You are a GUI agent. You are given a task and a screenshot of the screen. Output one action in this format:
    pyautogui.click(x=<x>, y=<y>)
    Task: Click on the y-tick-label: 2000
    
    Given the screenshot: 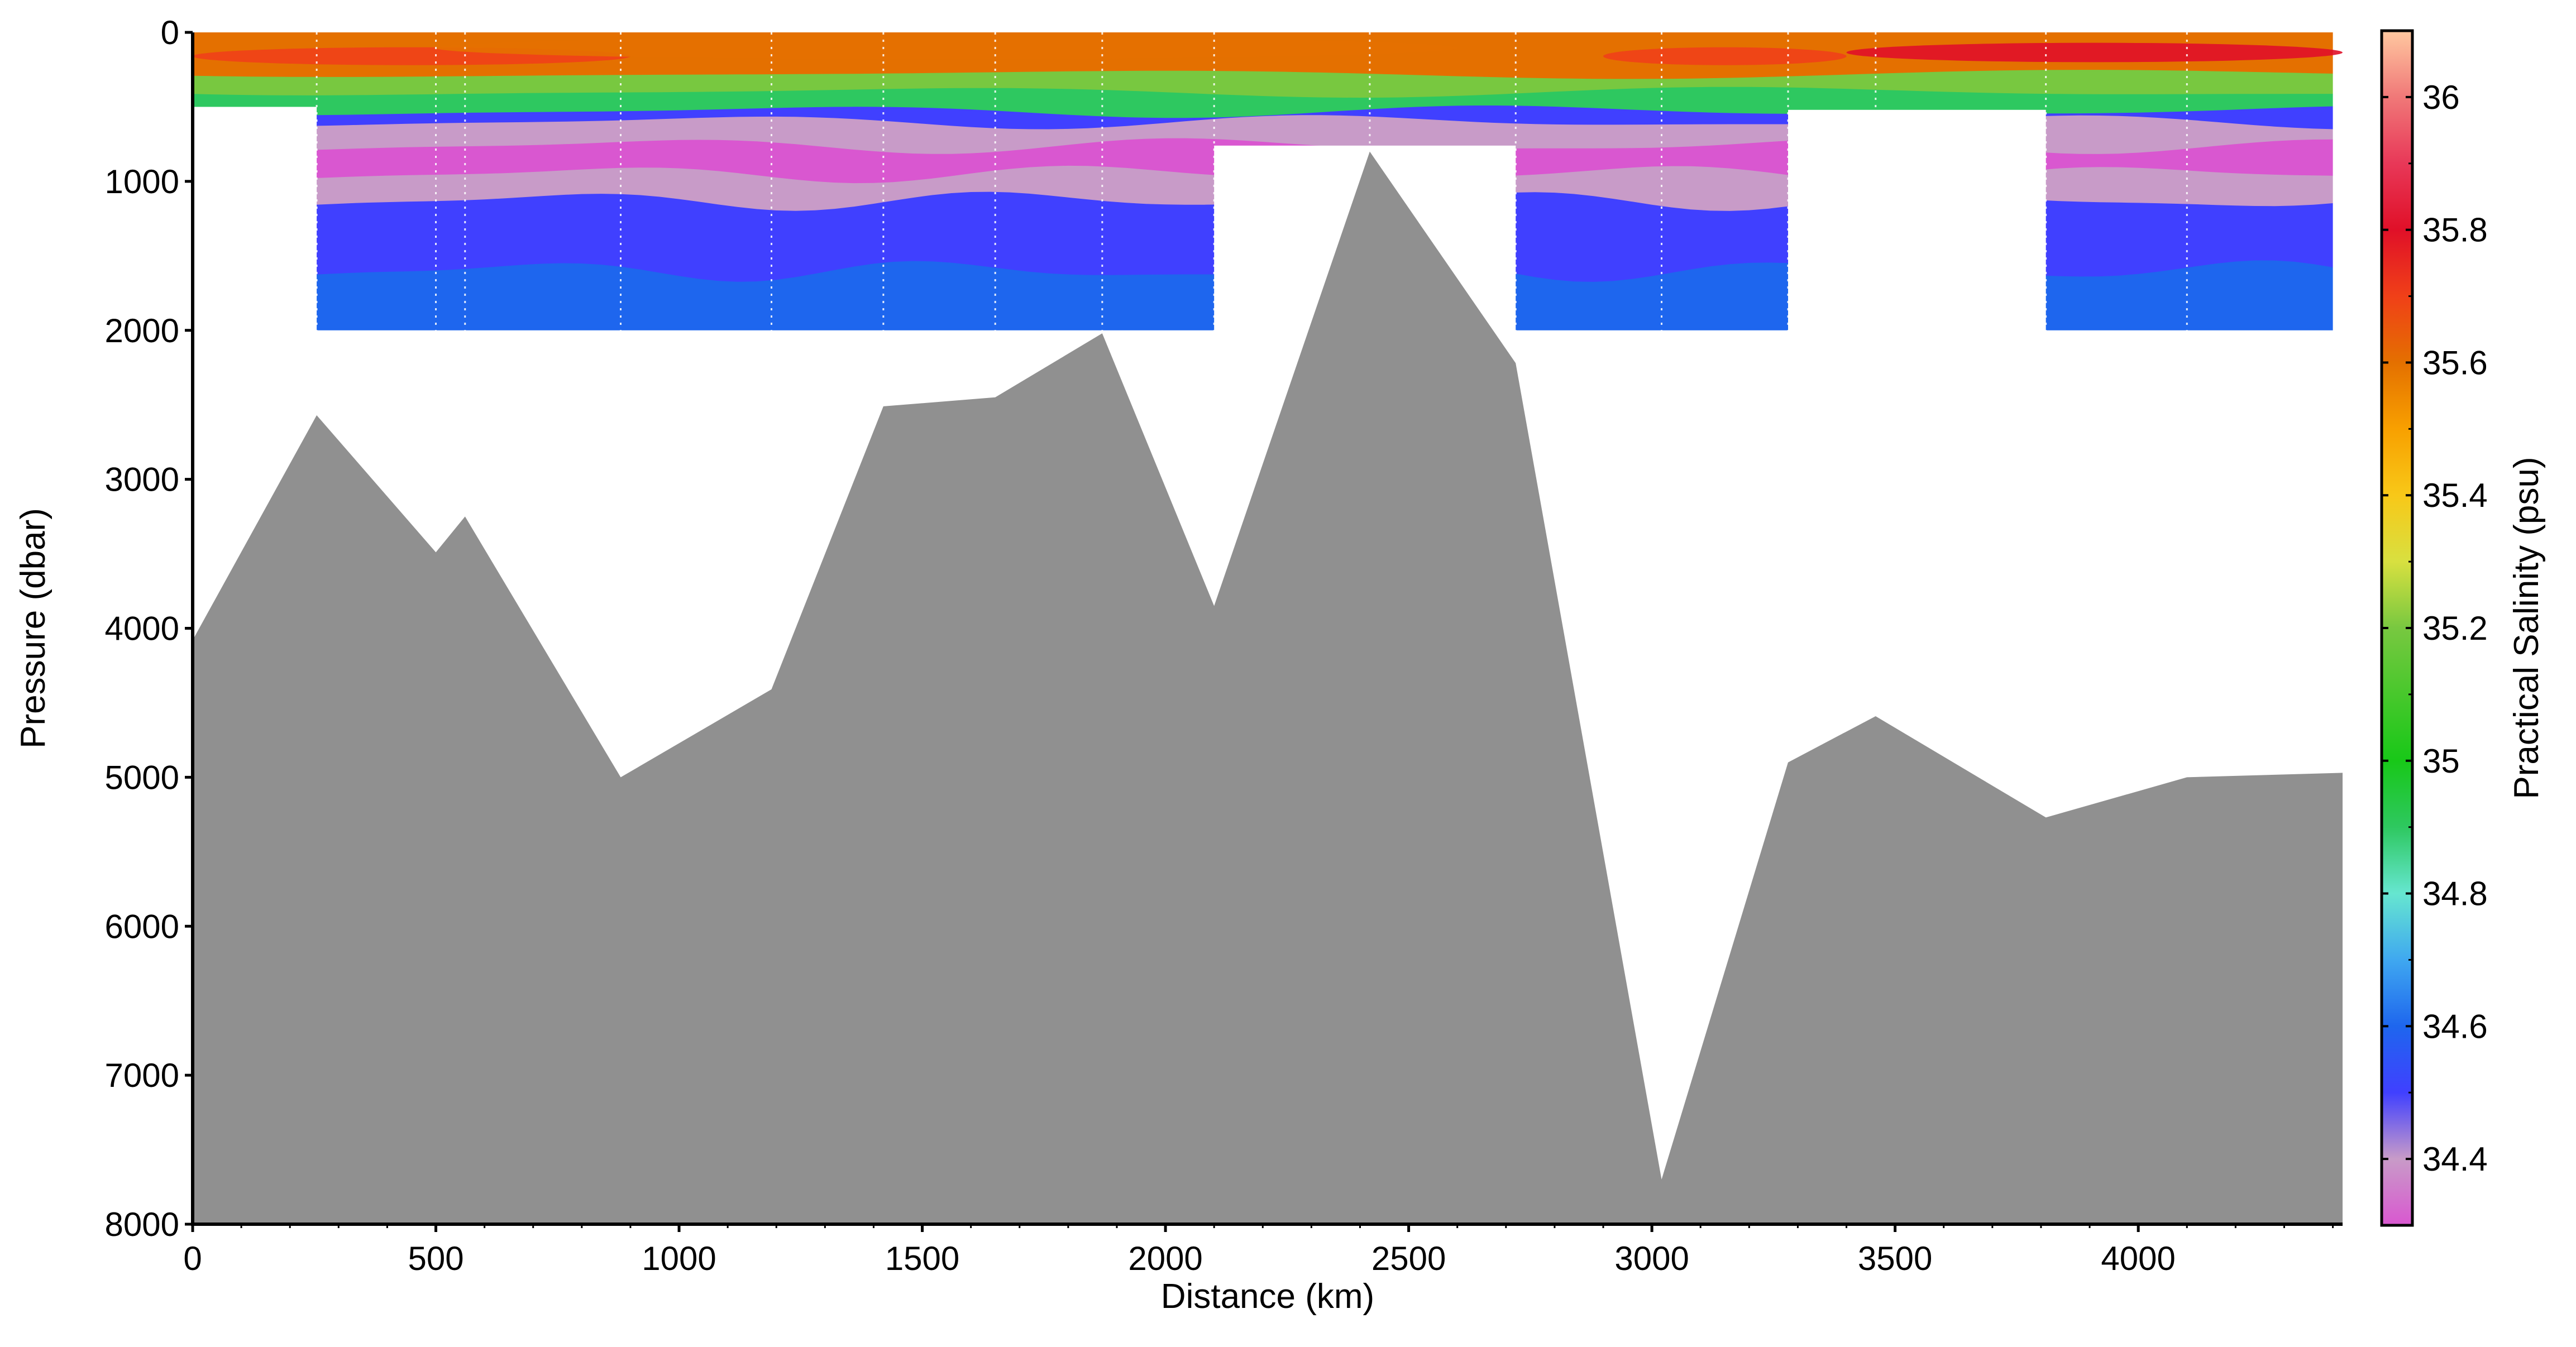 What is the action you would take?
    pyautogui.click(x=142, y=330)
    